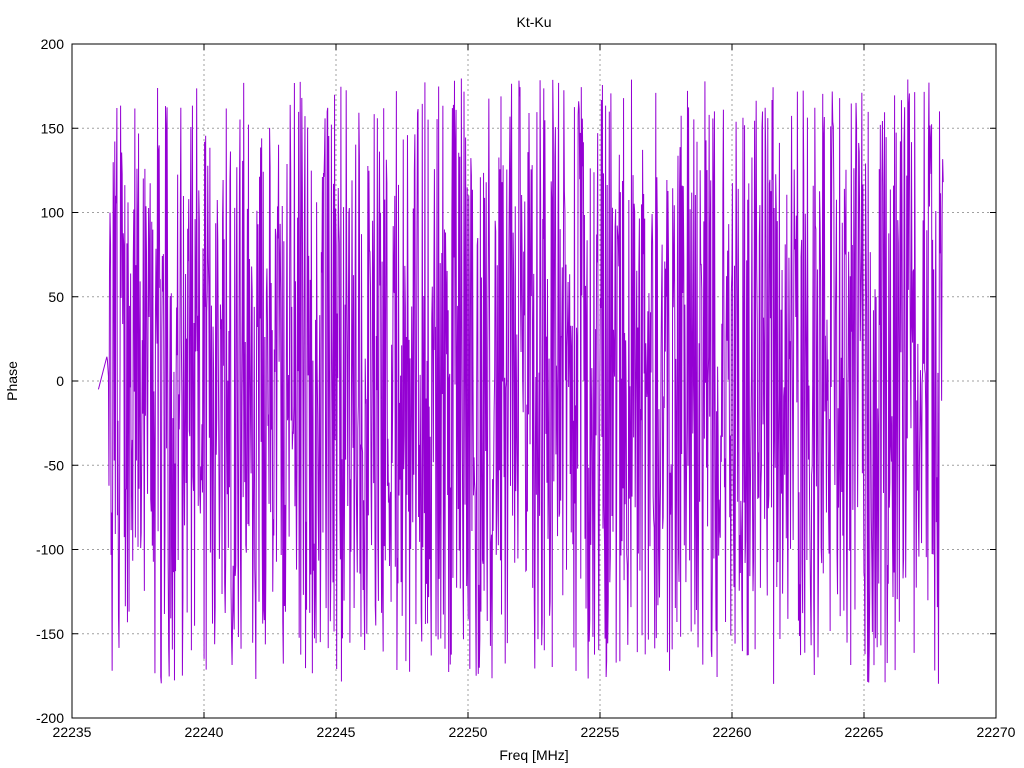 The height and width of the screenshot is (768, 1024). What do you see at coordinates (12, 381) in the screenshot?
I see `y-axis-title: Phase` at bounding box center [12, 381].